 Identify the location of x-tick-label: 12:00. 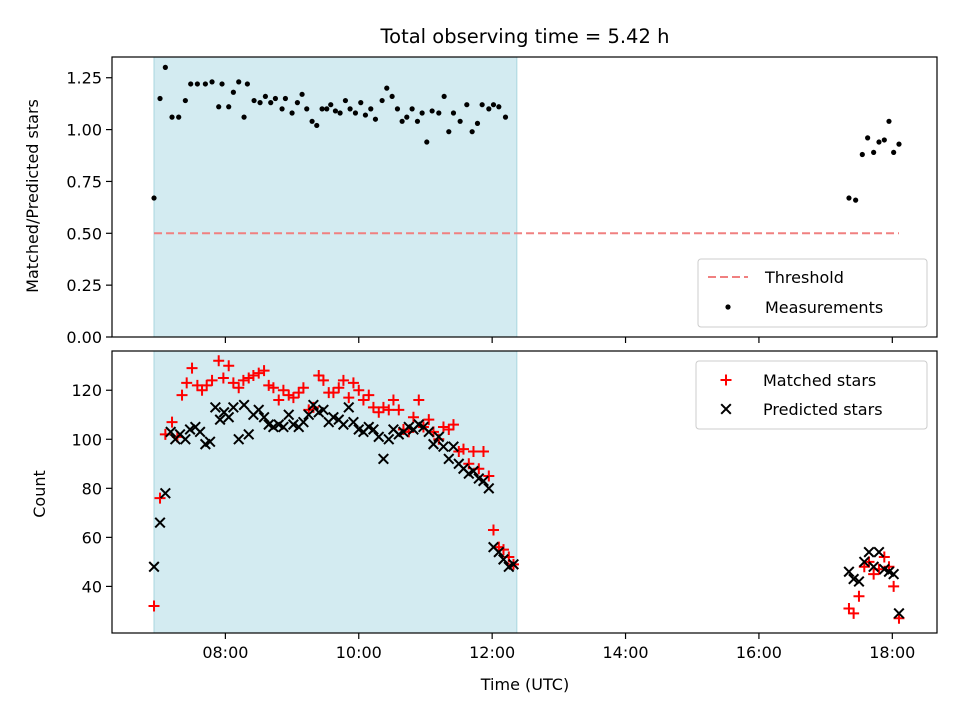
(492, 652).